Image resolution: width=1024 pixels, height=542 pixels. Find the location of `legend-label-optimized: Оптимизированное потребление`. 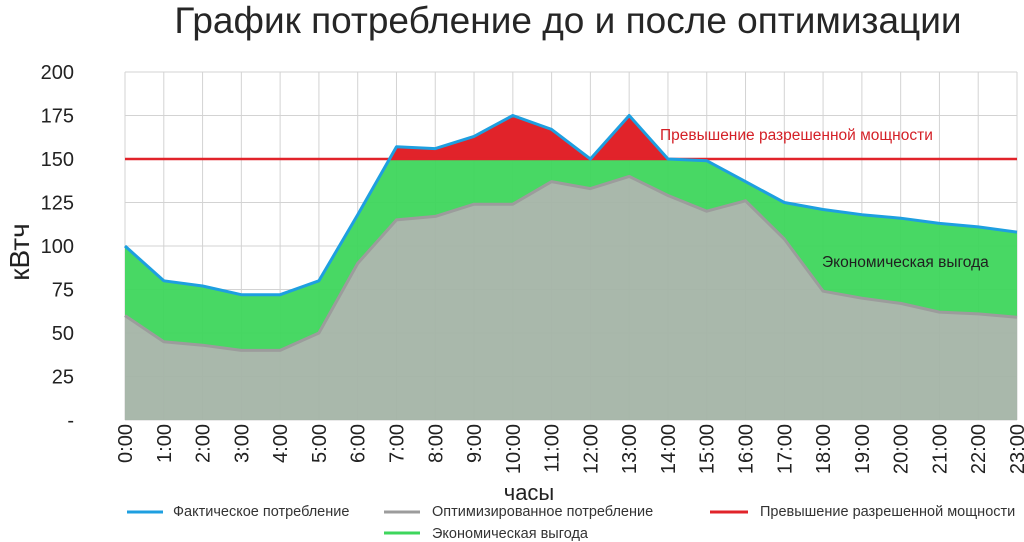

legend-label-optimized: Оптимизированное потребление is located at coordinates (542, 512).